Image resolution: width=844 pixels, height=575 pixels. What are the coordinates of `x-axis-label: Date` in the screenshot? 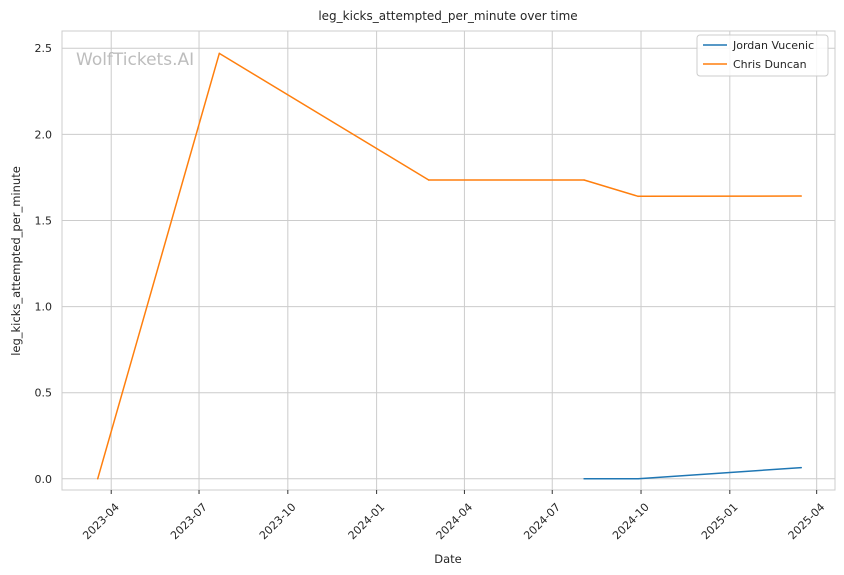 It's located at (448, 559).